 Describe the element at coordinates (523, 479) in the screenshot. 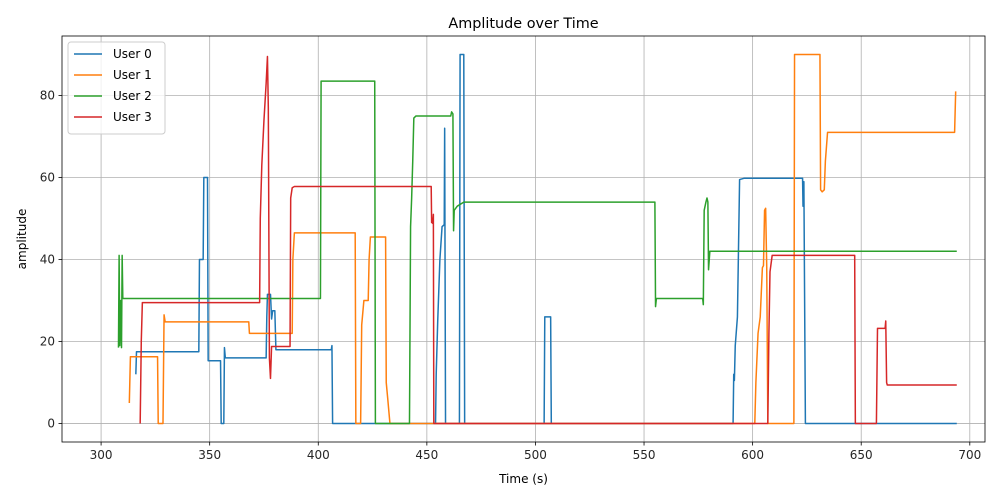

I see `x-axis-label: Time (s)` at that location.